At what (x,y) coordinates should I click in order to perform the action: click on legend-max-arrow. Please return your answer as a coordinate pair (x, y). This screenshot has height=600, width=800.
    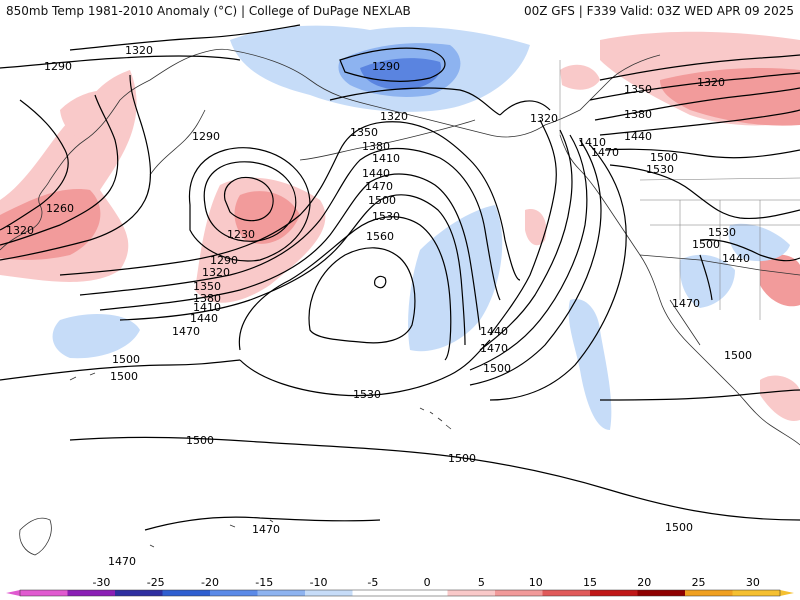
    Looking at the image, I should click on (787, 593).